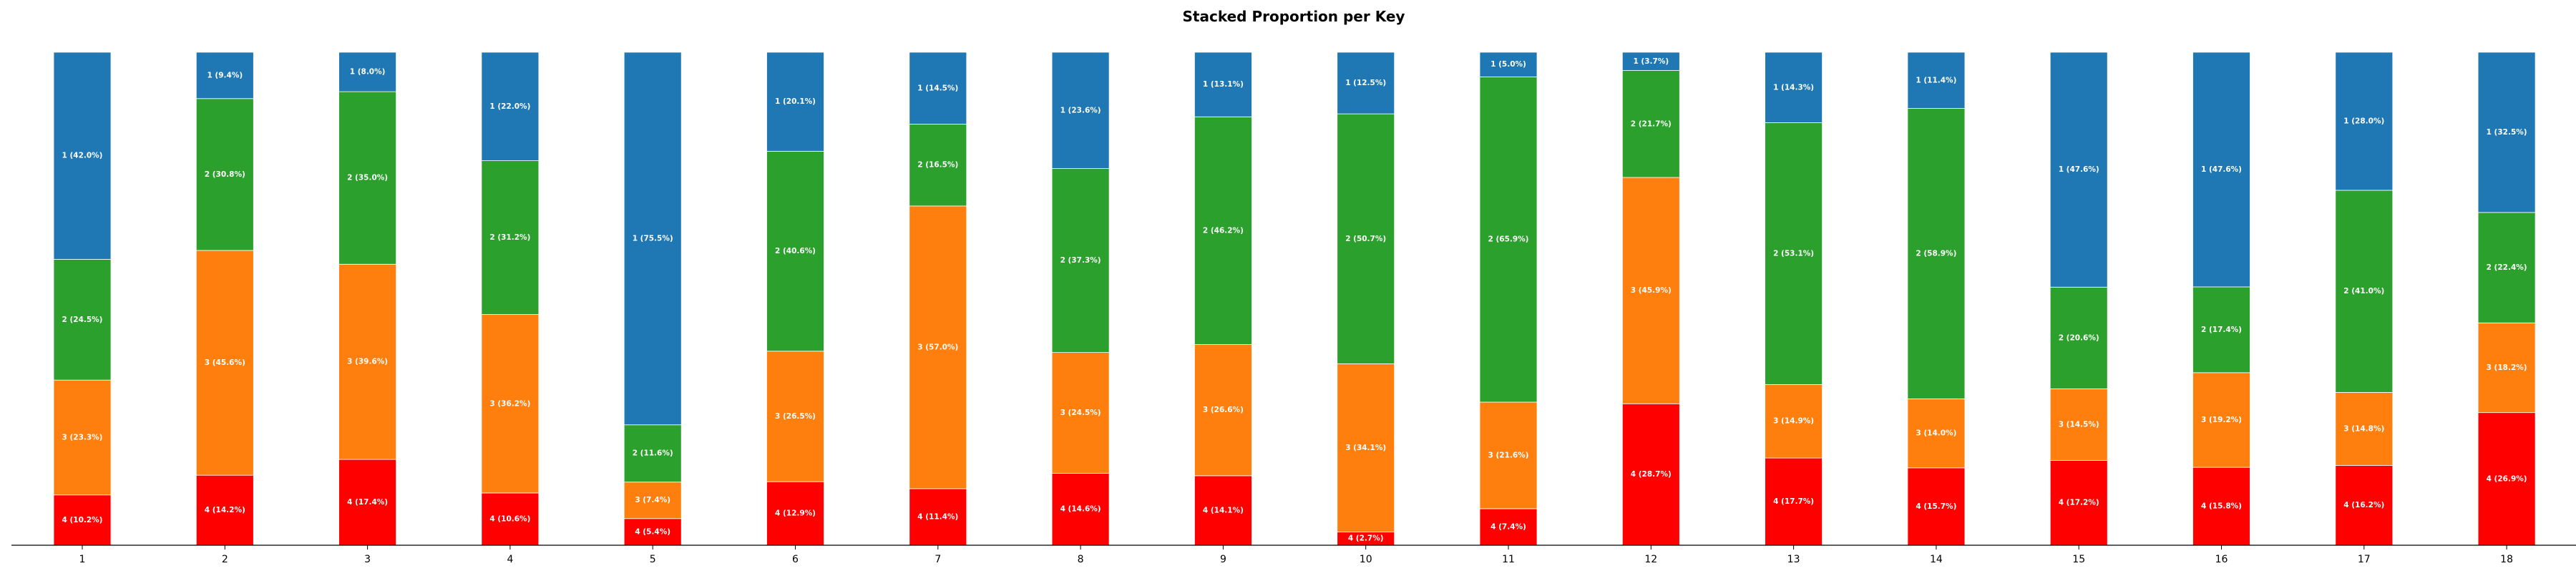  I want to click on segment-label-key-5-series-3: 3 (7.4%), so click(652, 500).